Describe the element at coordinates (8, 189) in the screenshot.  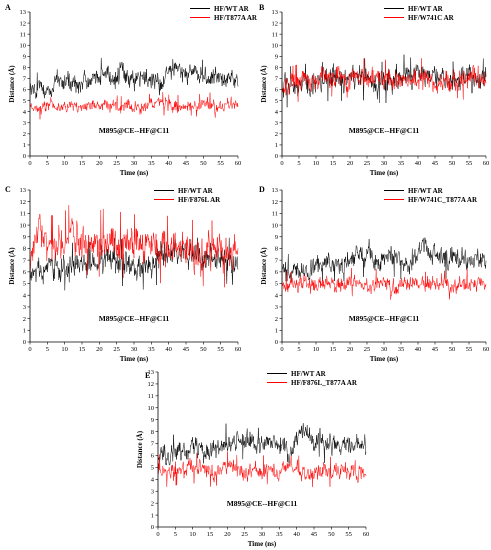
I see `panel-letter: C` at that location.